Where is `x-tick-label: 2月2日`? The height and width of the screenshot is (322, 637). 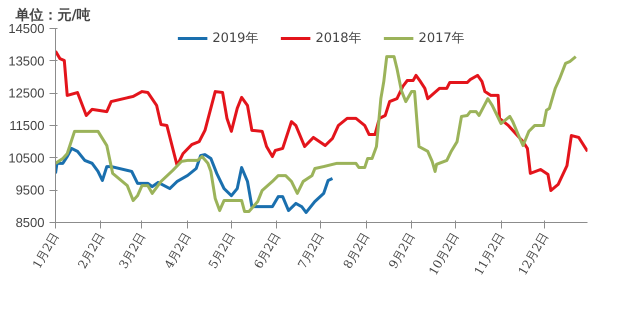
x-tick-label: 2月2日 is located at coordinates (91, 251).